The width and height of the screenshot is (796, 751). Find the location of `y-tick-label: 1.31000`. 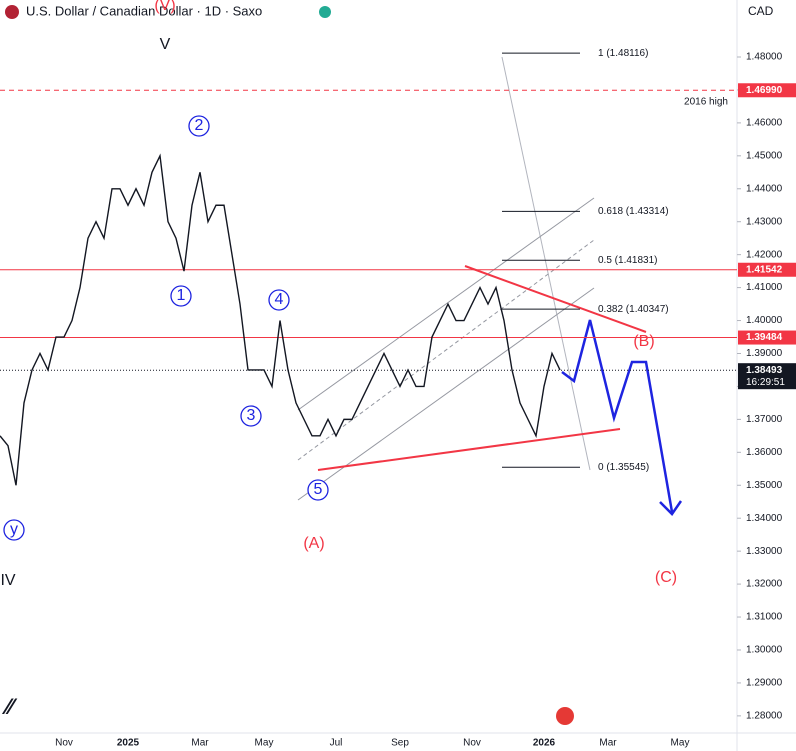

y-tick-label: 1.31000 is located at coordinates (764, 617).